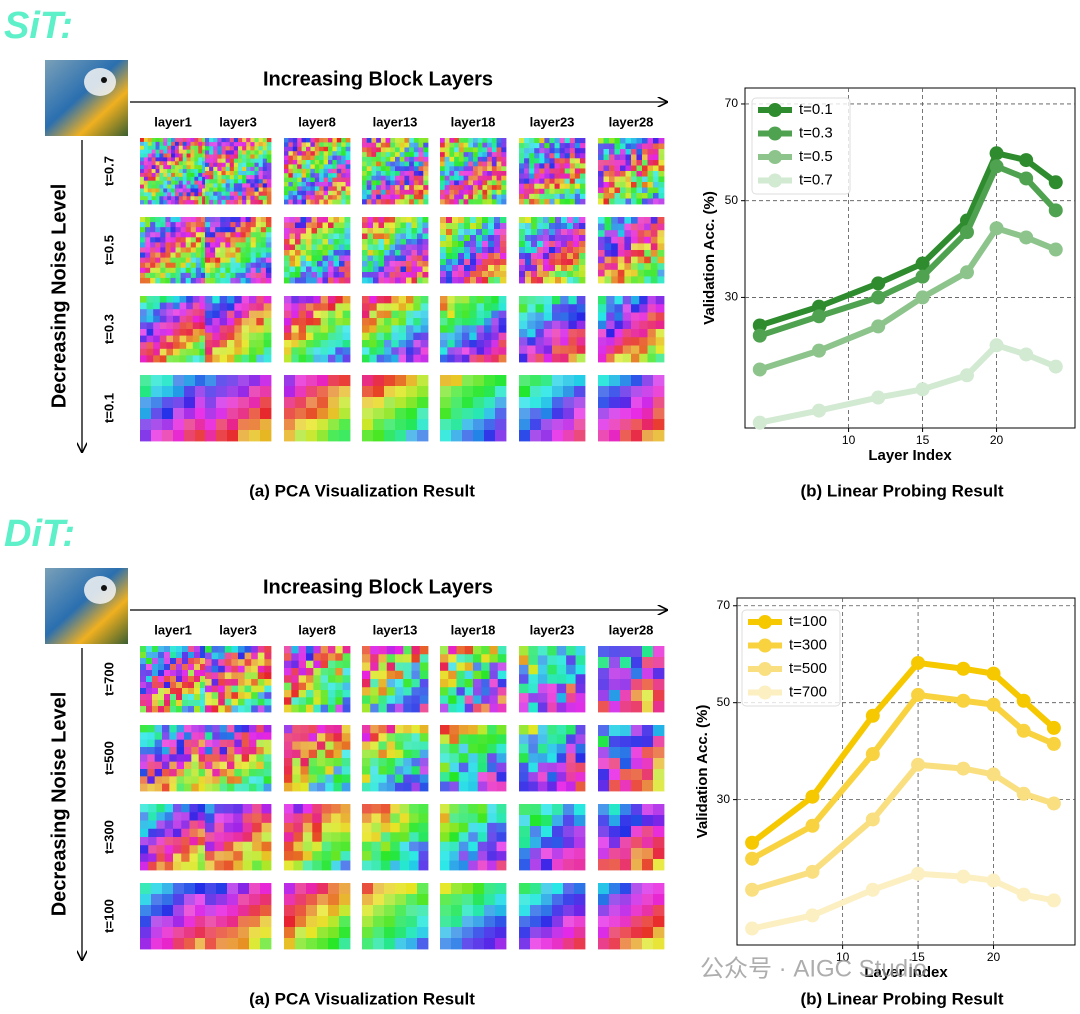 The height and width of the screenshot is (1014, 1080). What do you see at coordinates (923, 440) in the screenshot?
I see `x-tick-label: 15` at bounding box center [923, 440].